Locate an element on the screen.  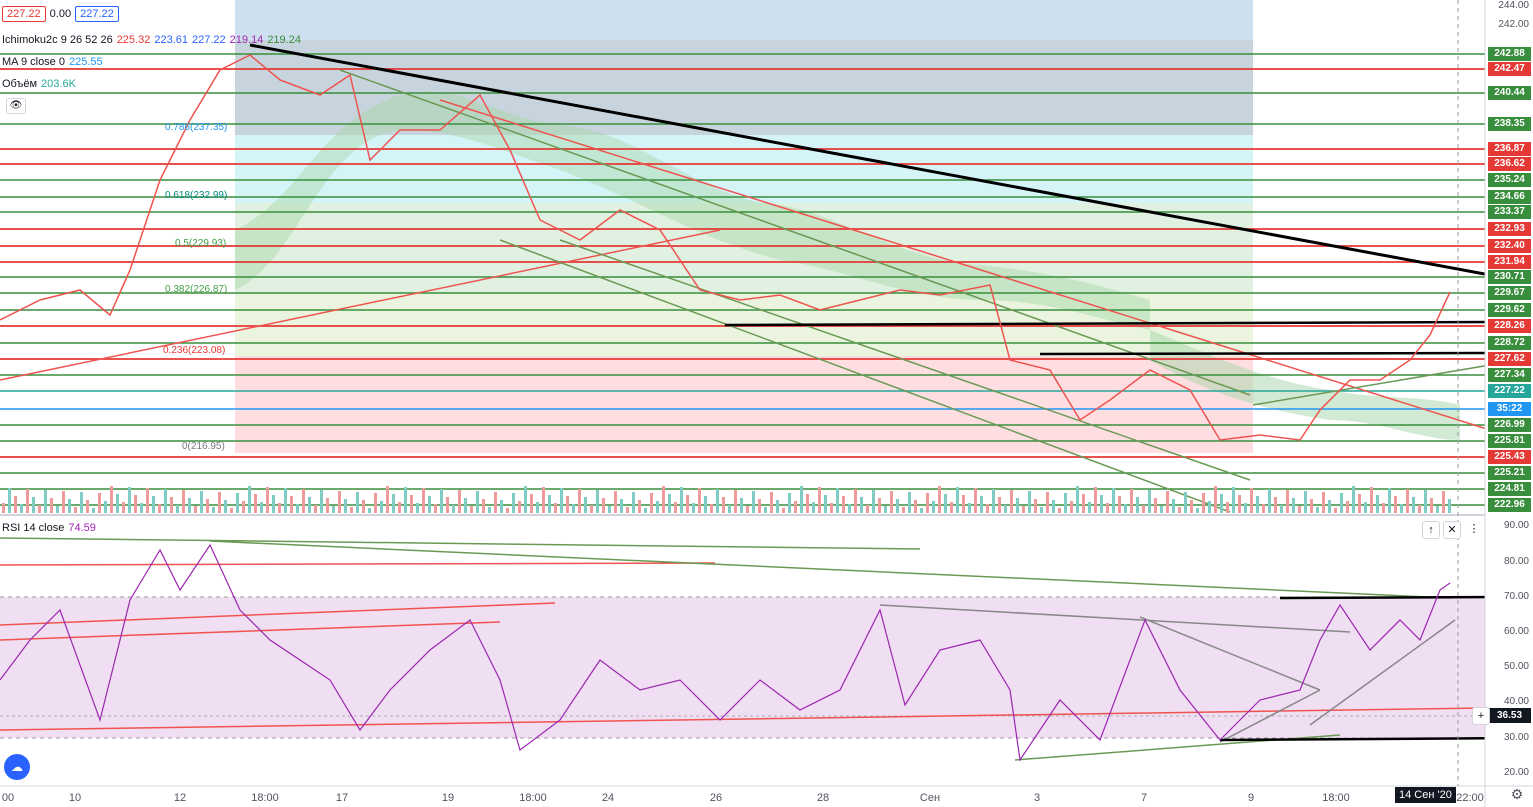
price-level-label: 225.81 is located at coordinates (1509, 441).